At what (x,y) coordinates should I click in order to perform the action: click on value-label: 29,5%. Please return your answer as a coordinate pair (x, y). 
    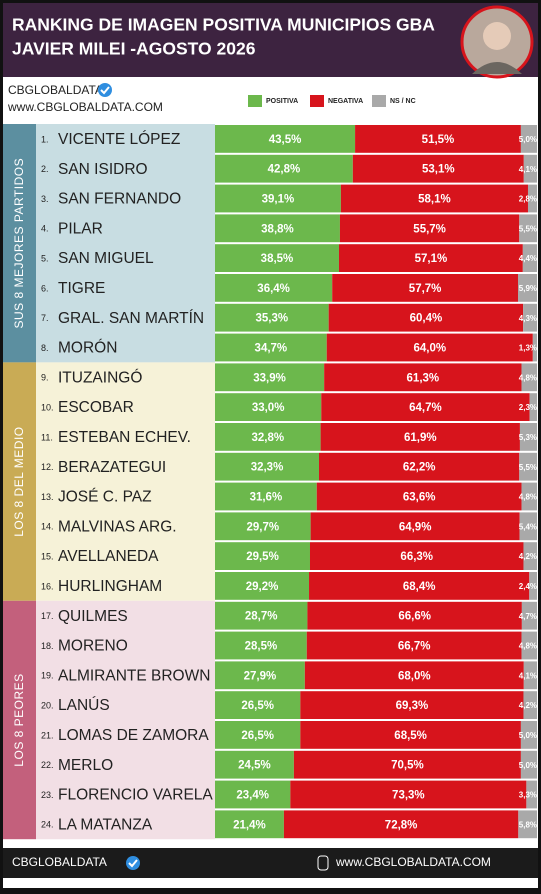
    Looking at the image, I should click on (262, 557).